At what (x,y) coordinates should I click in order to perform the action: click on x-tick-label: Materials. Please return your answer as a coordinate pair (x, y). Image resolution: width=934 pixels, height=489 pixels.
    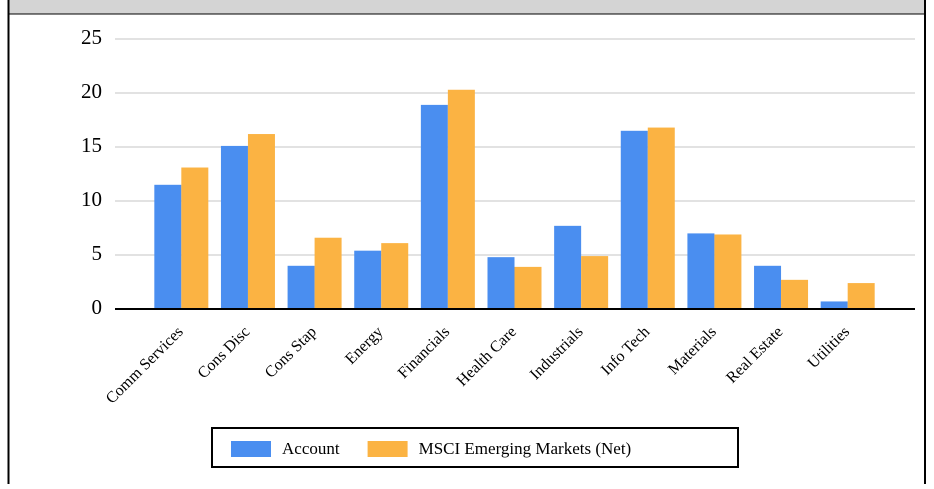
    Looking at the image, I should click on (692, 350).